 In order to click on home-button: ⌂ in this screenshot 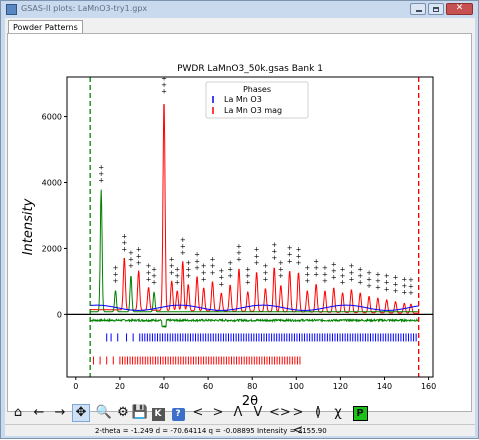, I will do `click(18, 413)`.